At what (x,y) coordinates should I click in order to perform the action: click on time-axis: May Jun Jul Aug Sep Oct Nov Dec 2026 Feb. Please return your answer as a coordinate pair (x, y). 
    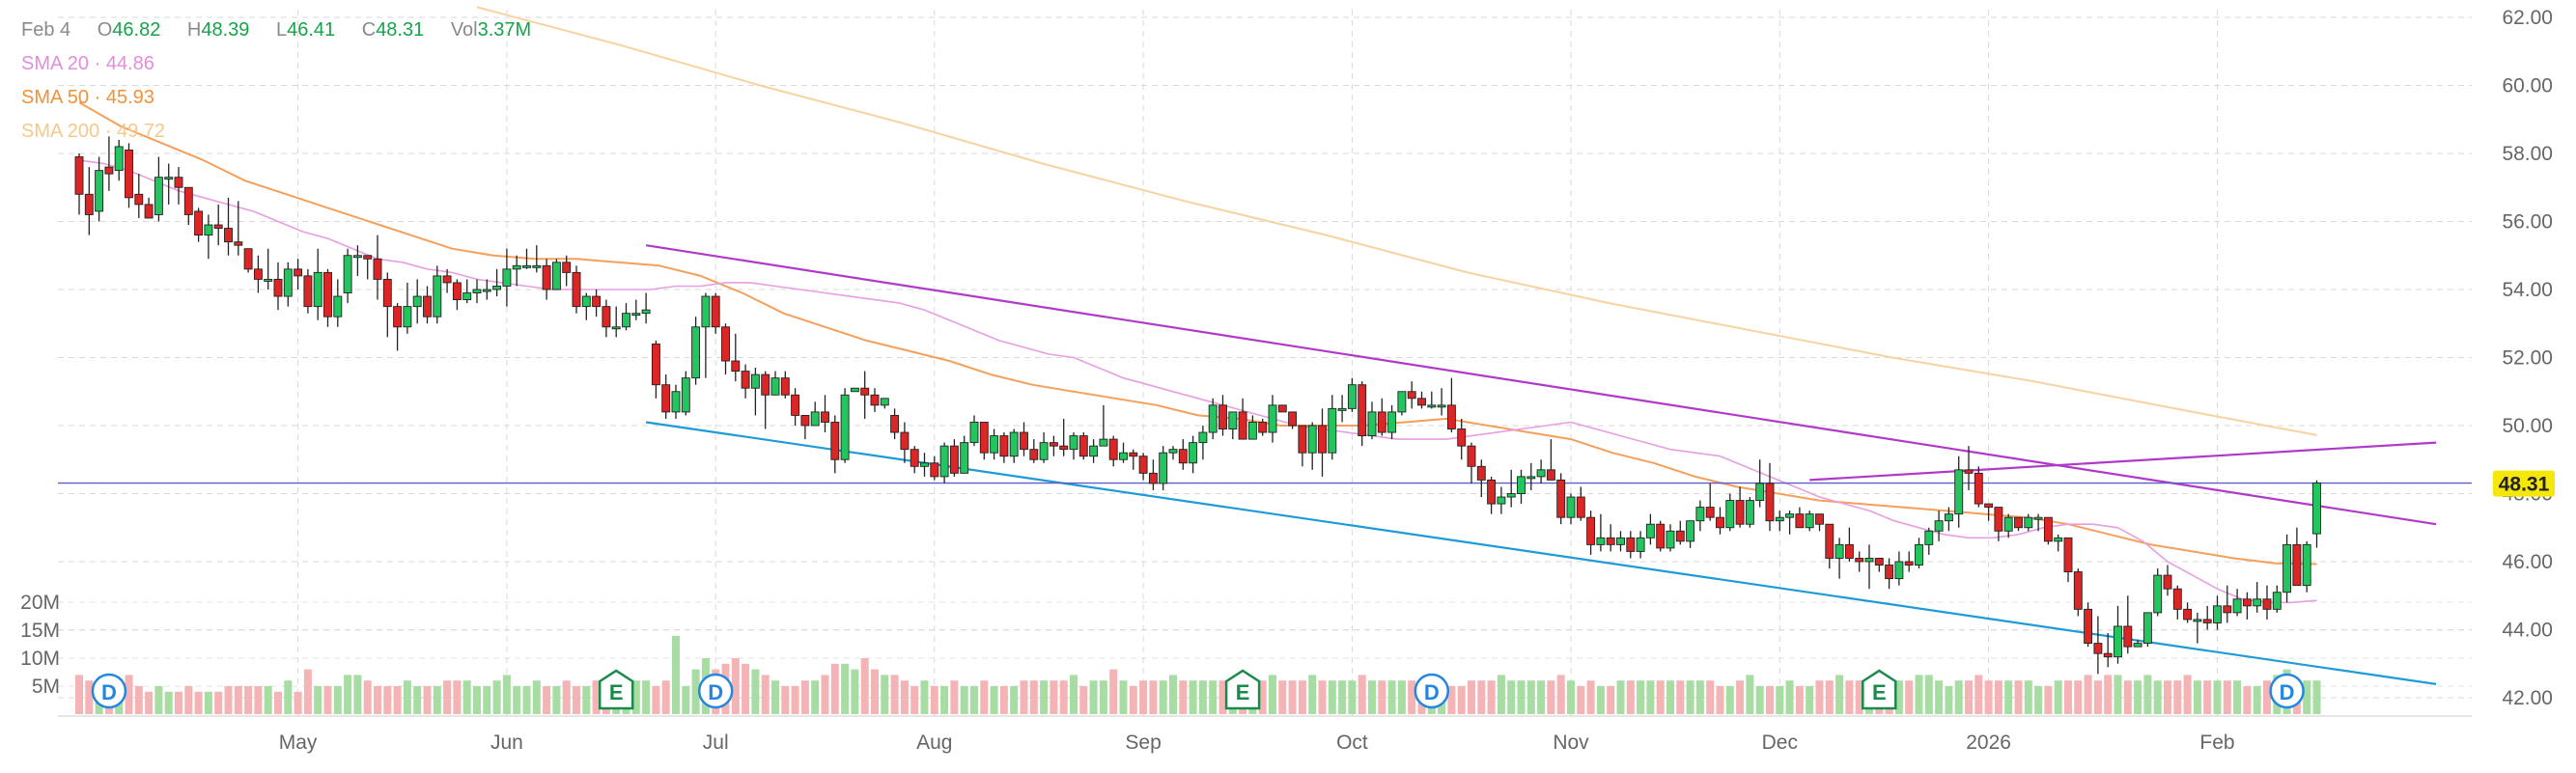
    Looking at the image, I should click on (1265, 734).